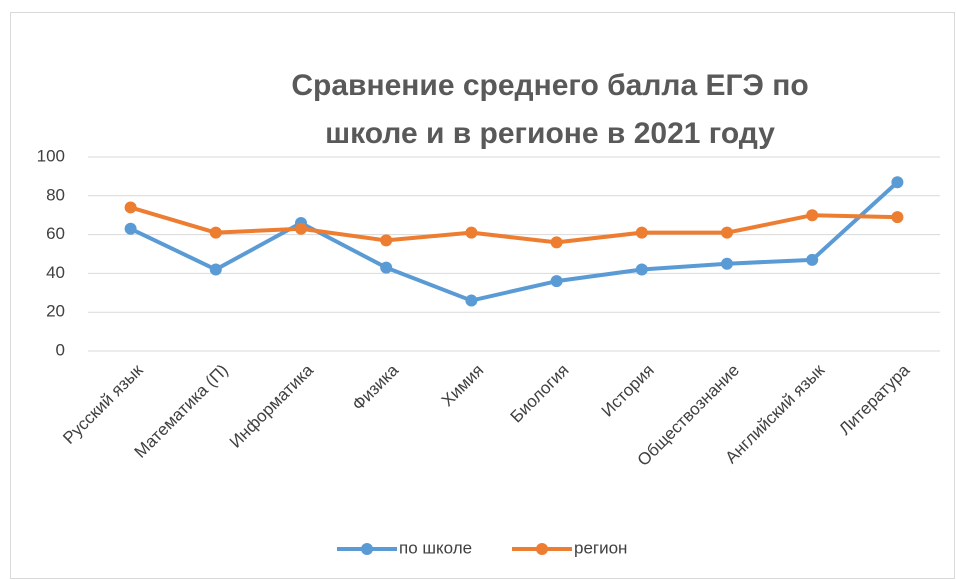  What do you see at coordinates (55, 311) in the screenshot?
I see `y-tick-label: 20` at bounding box center [55, 311].